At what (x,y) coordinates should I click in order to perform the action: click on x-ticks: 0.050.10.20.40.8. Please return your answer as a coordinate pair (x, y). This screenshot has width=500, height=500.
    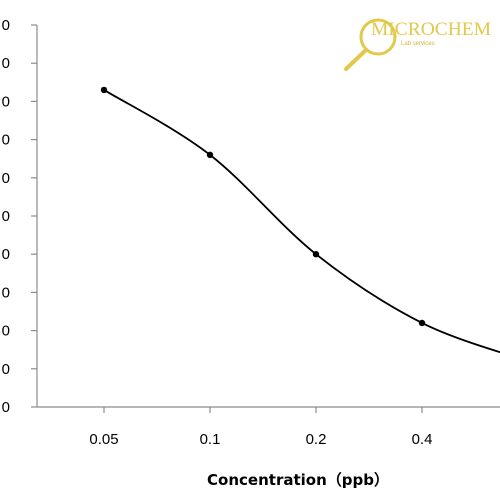
    Looking at the image, I should click on (261, 427).